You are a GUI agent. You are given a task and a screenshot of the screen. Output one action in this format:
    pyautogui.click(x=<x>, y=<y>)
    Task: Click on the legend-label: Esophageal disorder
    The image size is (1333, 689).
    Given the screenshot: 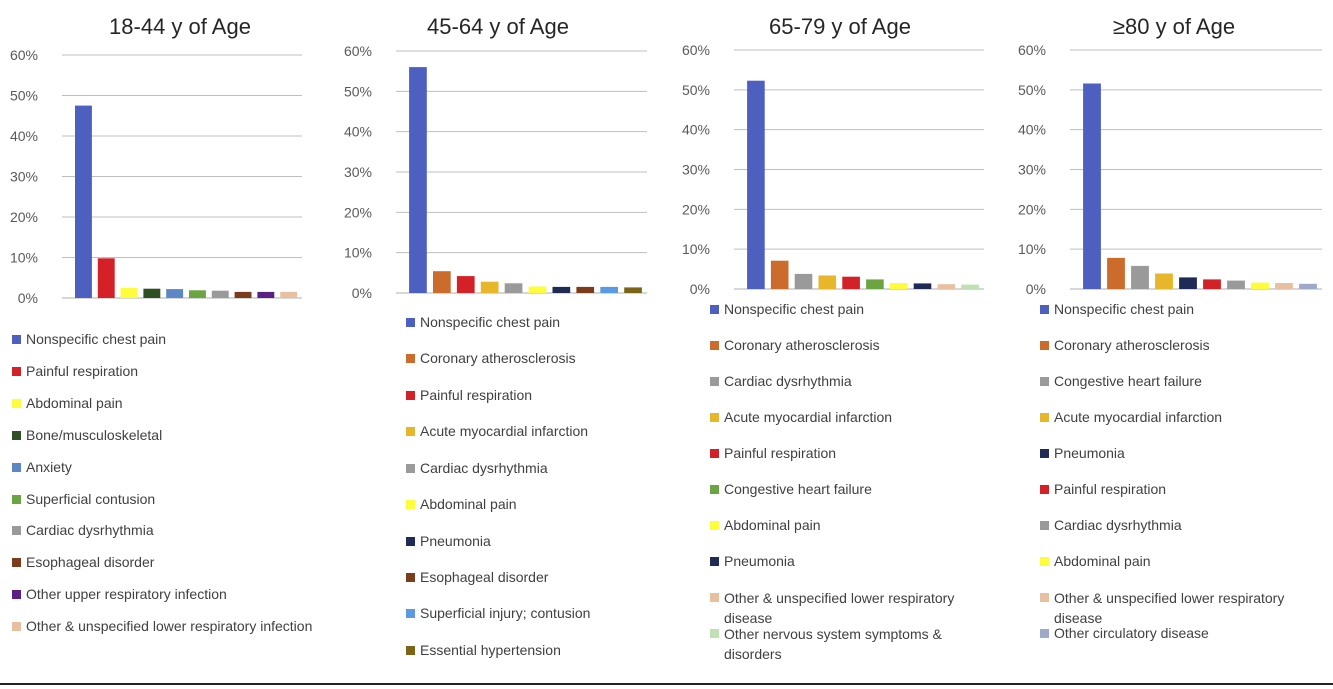 What is the action you would take?
    pyautogui.click(x=484, y=577)
    